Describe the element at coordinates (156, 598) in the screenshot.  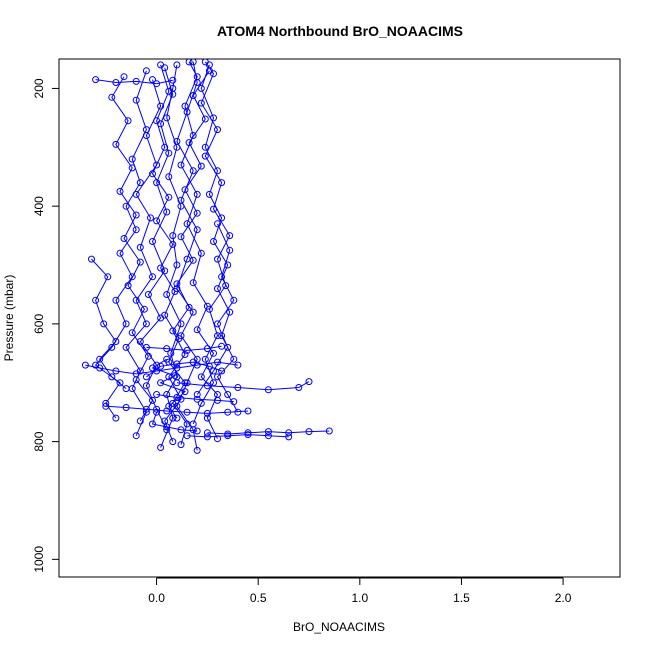
I see `x-tick-label: 0.0` at that location.